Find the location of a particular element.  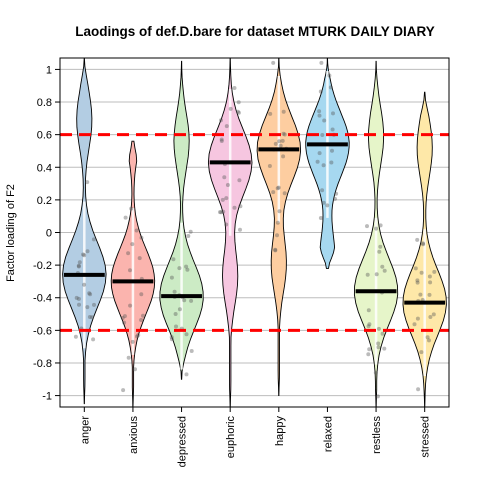

x-tick-label: stressed is located at coordinates (426, 437).